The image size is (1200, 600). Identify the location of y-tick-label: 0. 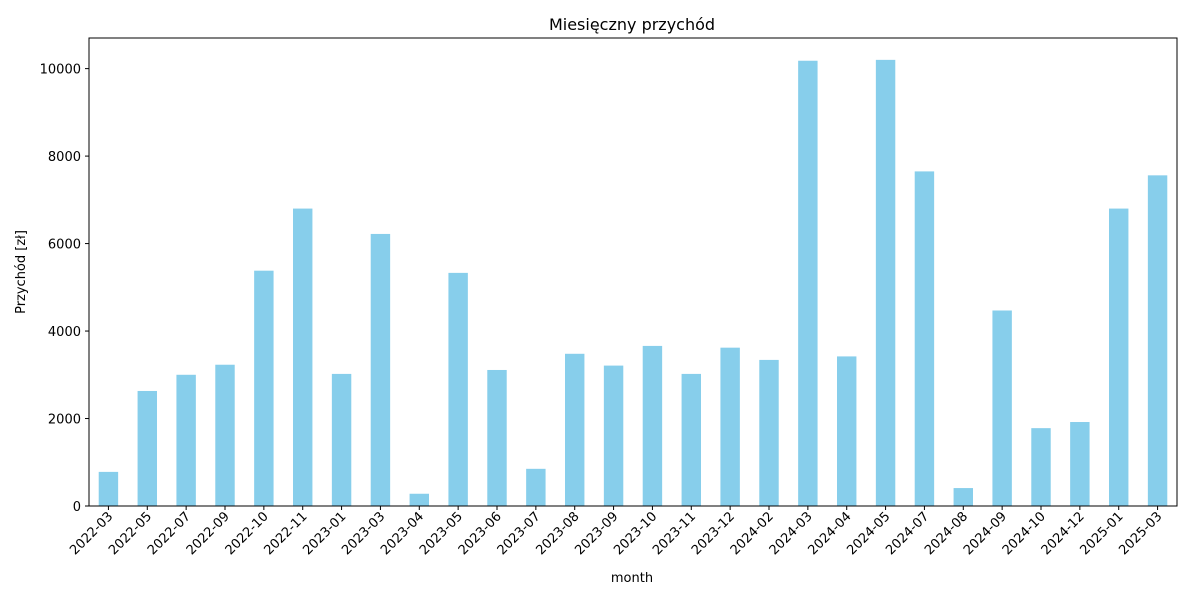
(77, 507).